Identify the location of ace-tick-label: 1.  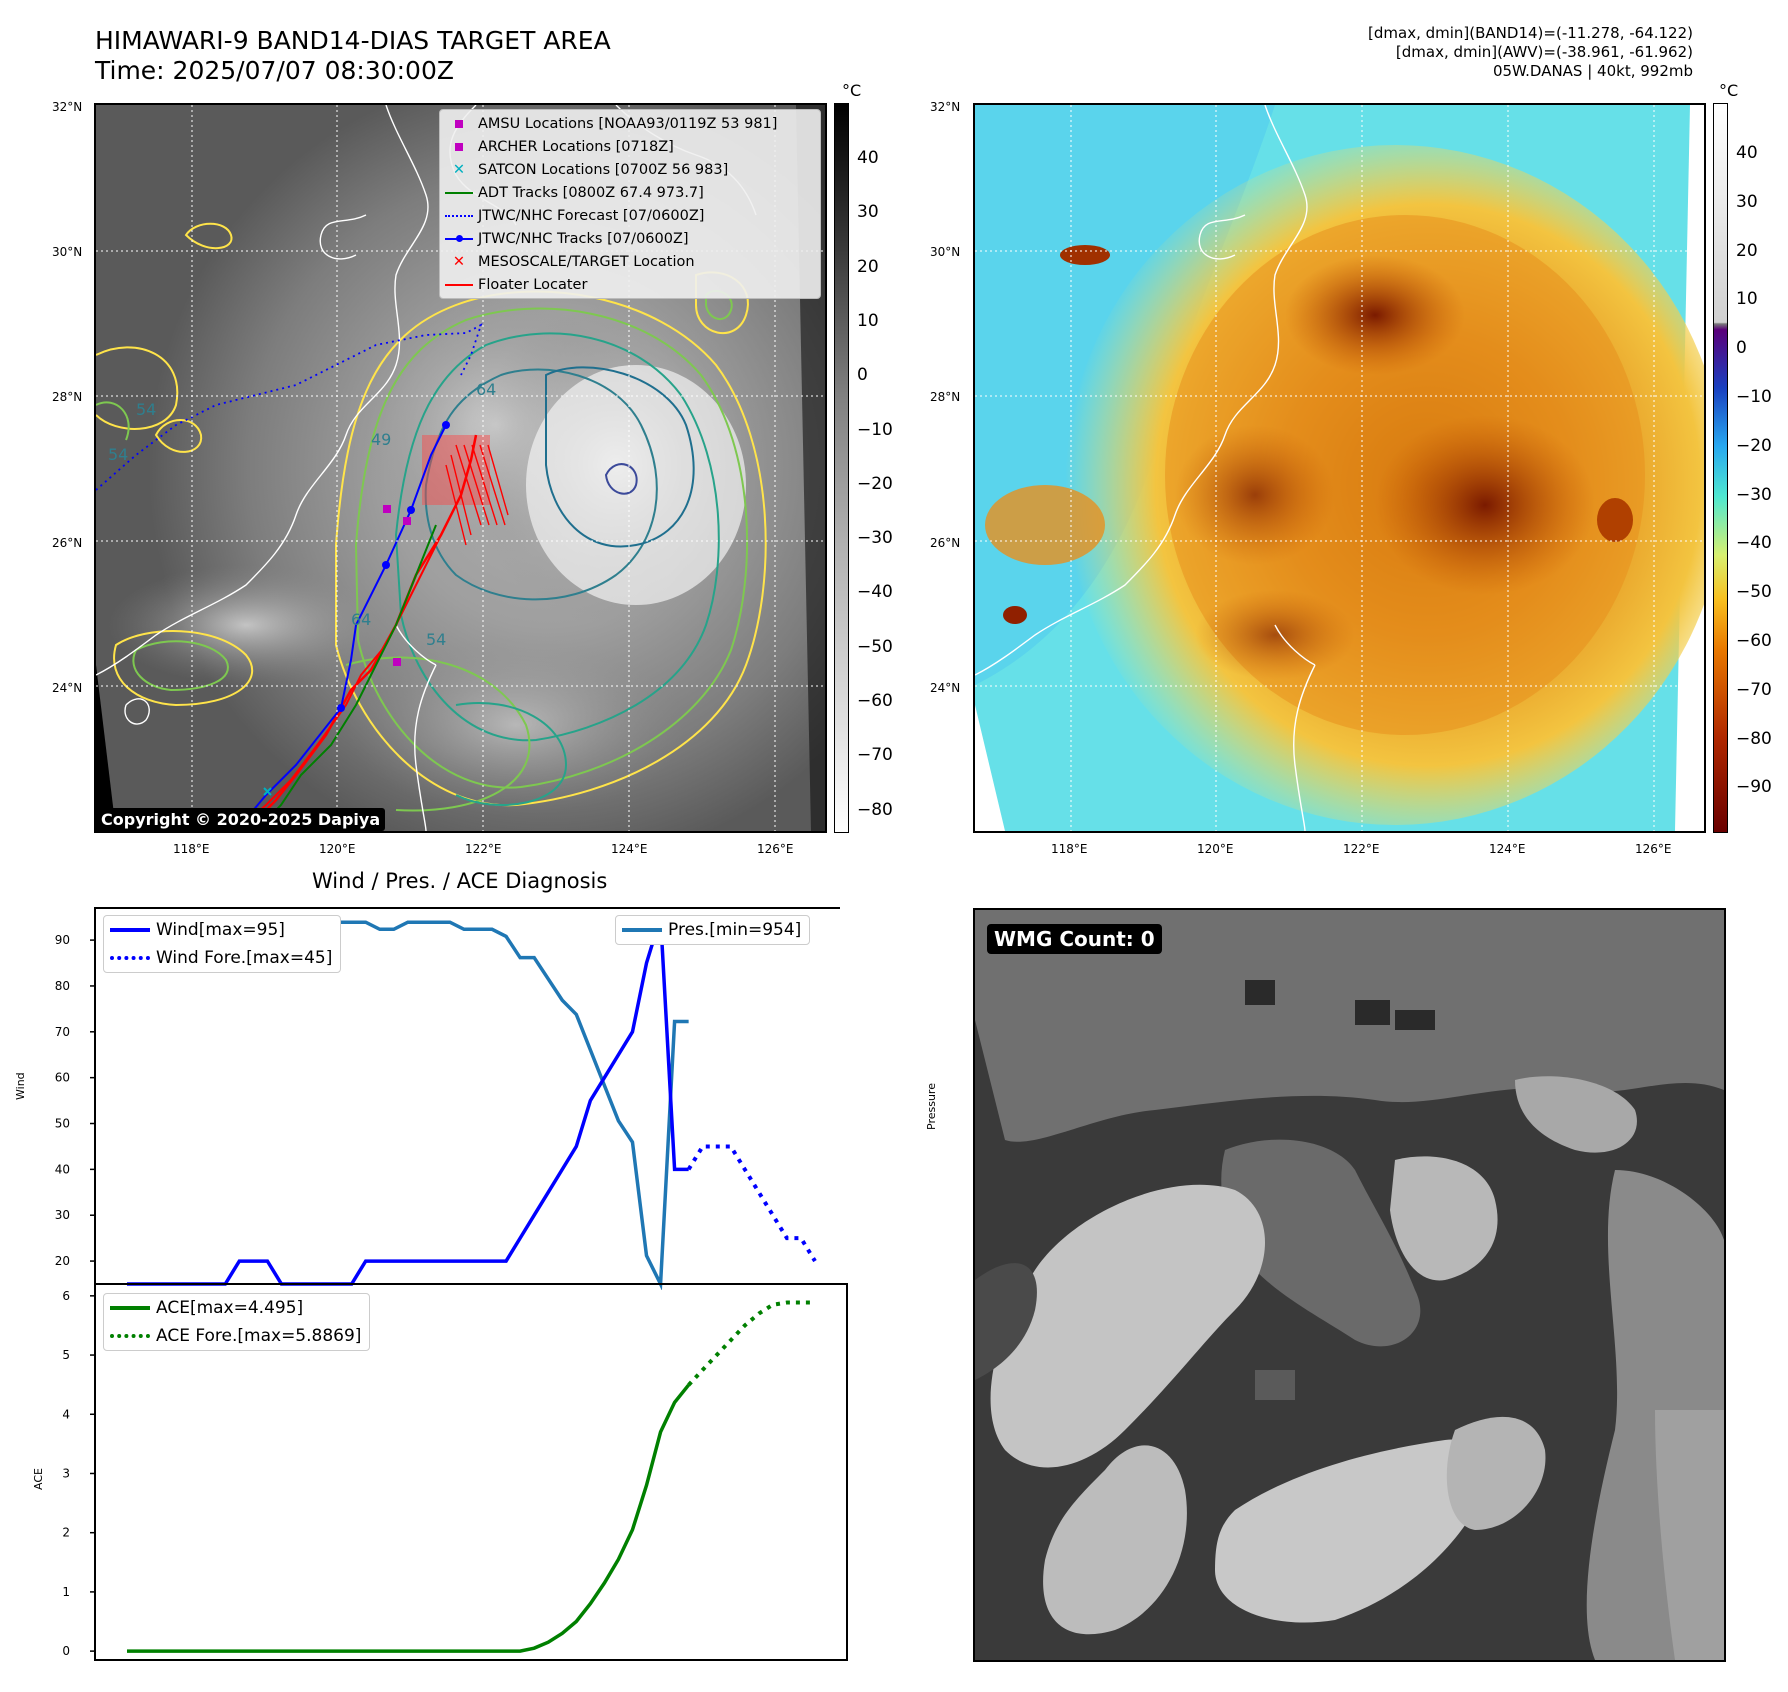
(66, 1592).